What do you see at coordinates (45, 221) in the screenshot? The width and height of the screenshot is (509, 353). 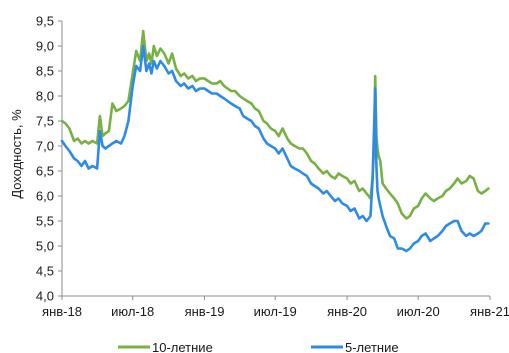 I see `y-tick-label: 5,5` at bounding box center [45, 221].